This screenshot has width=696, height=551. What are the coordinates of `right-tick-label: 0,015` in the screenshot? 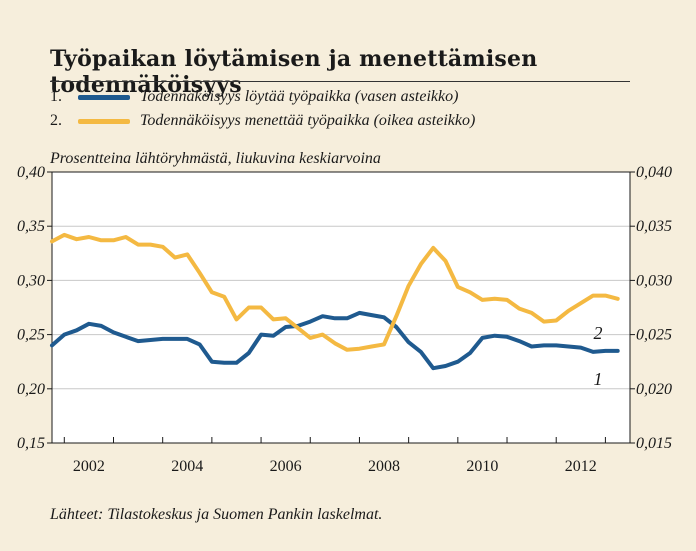 It's located at (654, 443).